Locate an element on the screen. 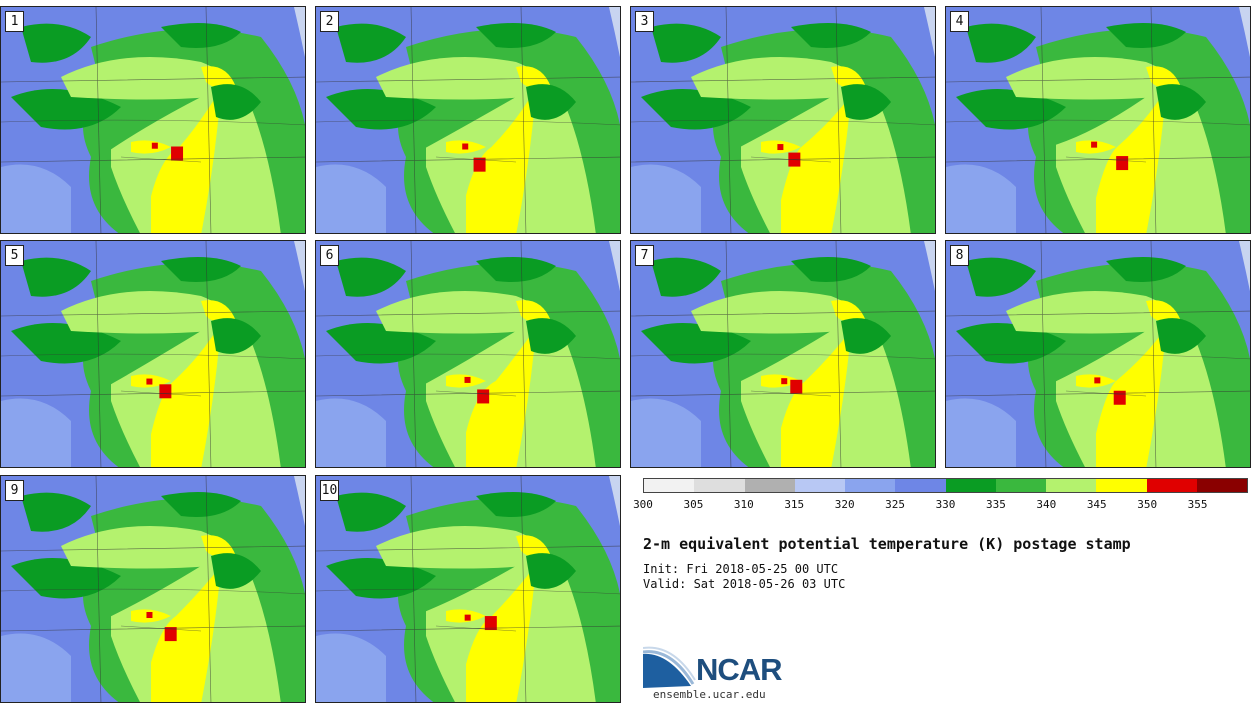 The height and width of the screenshot is (703, 1260). panel-number: 10 is located at coordinates (329, 490).